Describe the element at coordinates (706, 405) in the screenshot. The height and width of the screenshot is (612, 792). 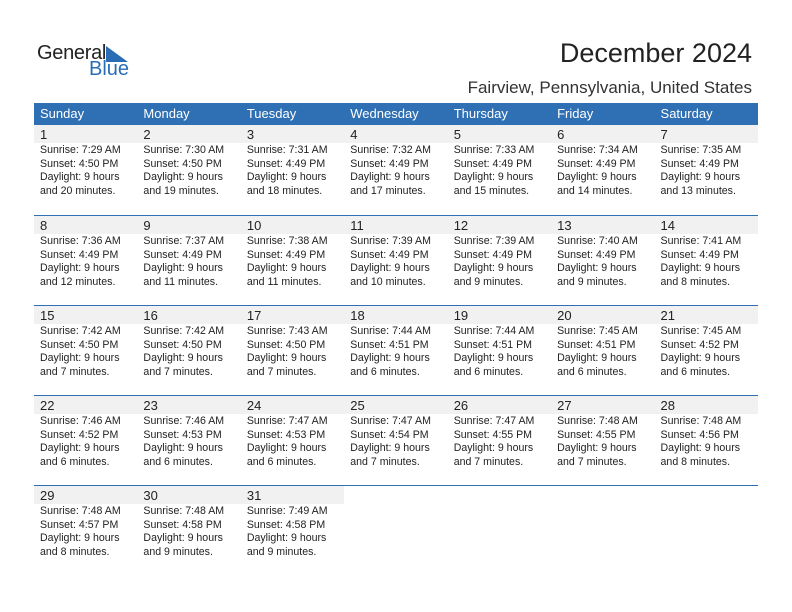
I see `day-number: 28` at that location.